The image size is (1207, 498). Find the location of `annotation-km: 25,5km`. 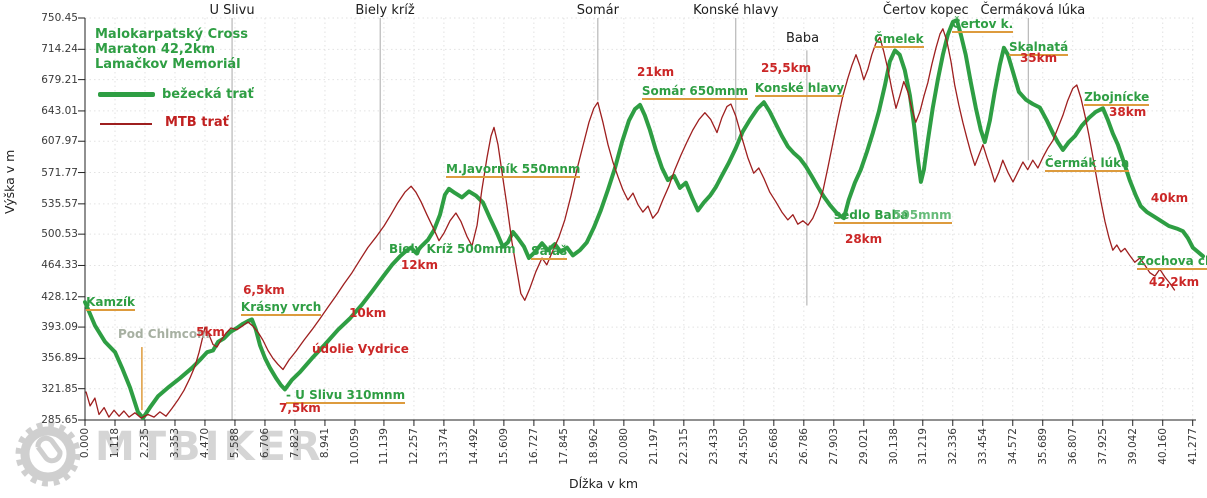

annotation-km: 25,5km is located at coordinates (786, 67).